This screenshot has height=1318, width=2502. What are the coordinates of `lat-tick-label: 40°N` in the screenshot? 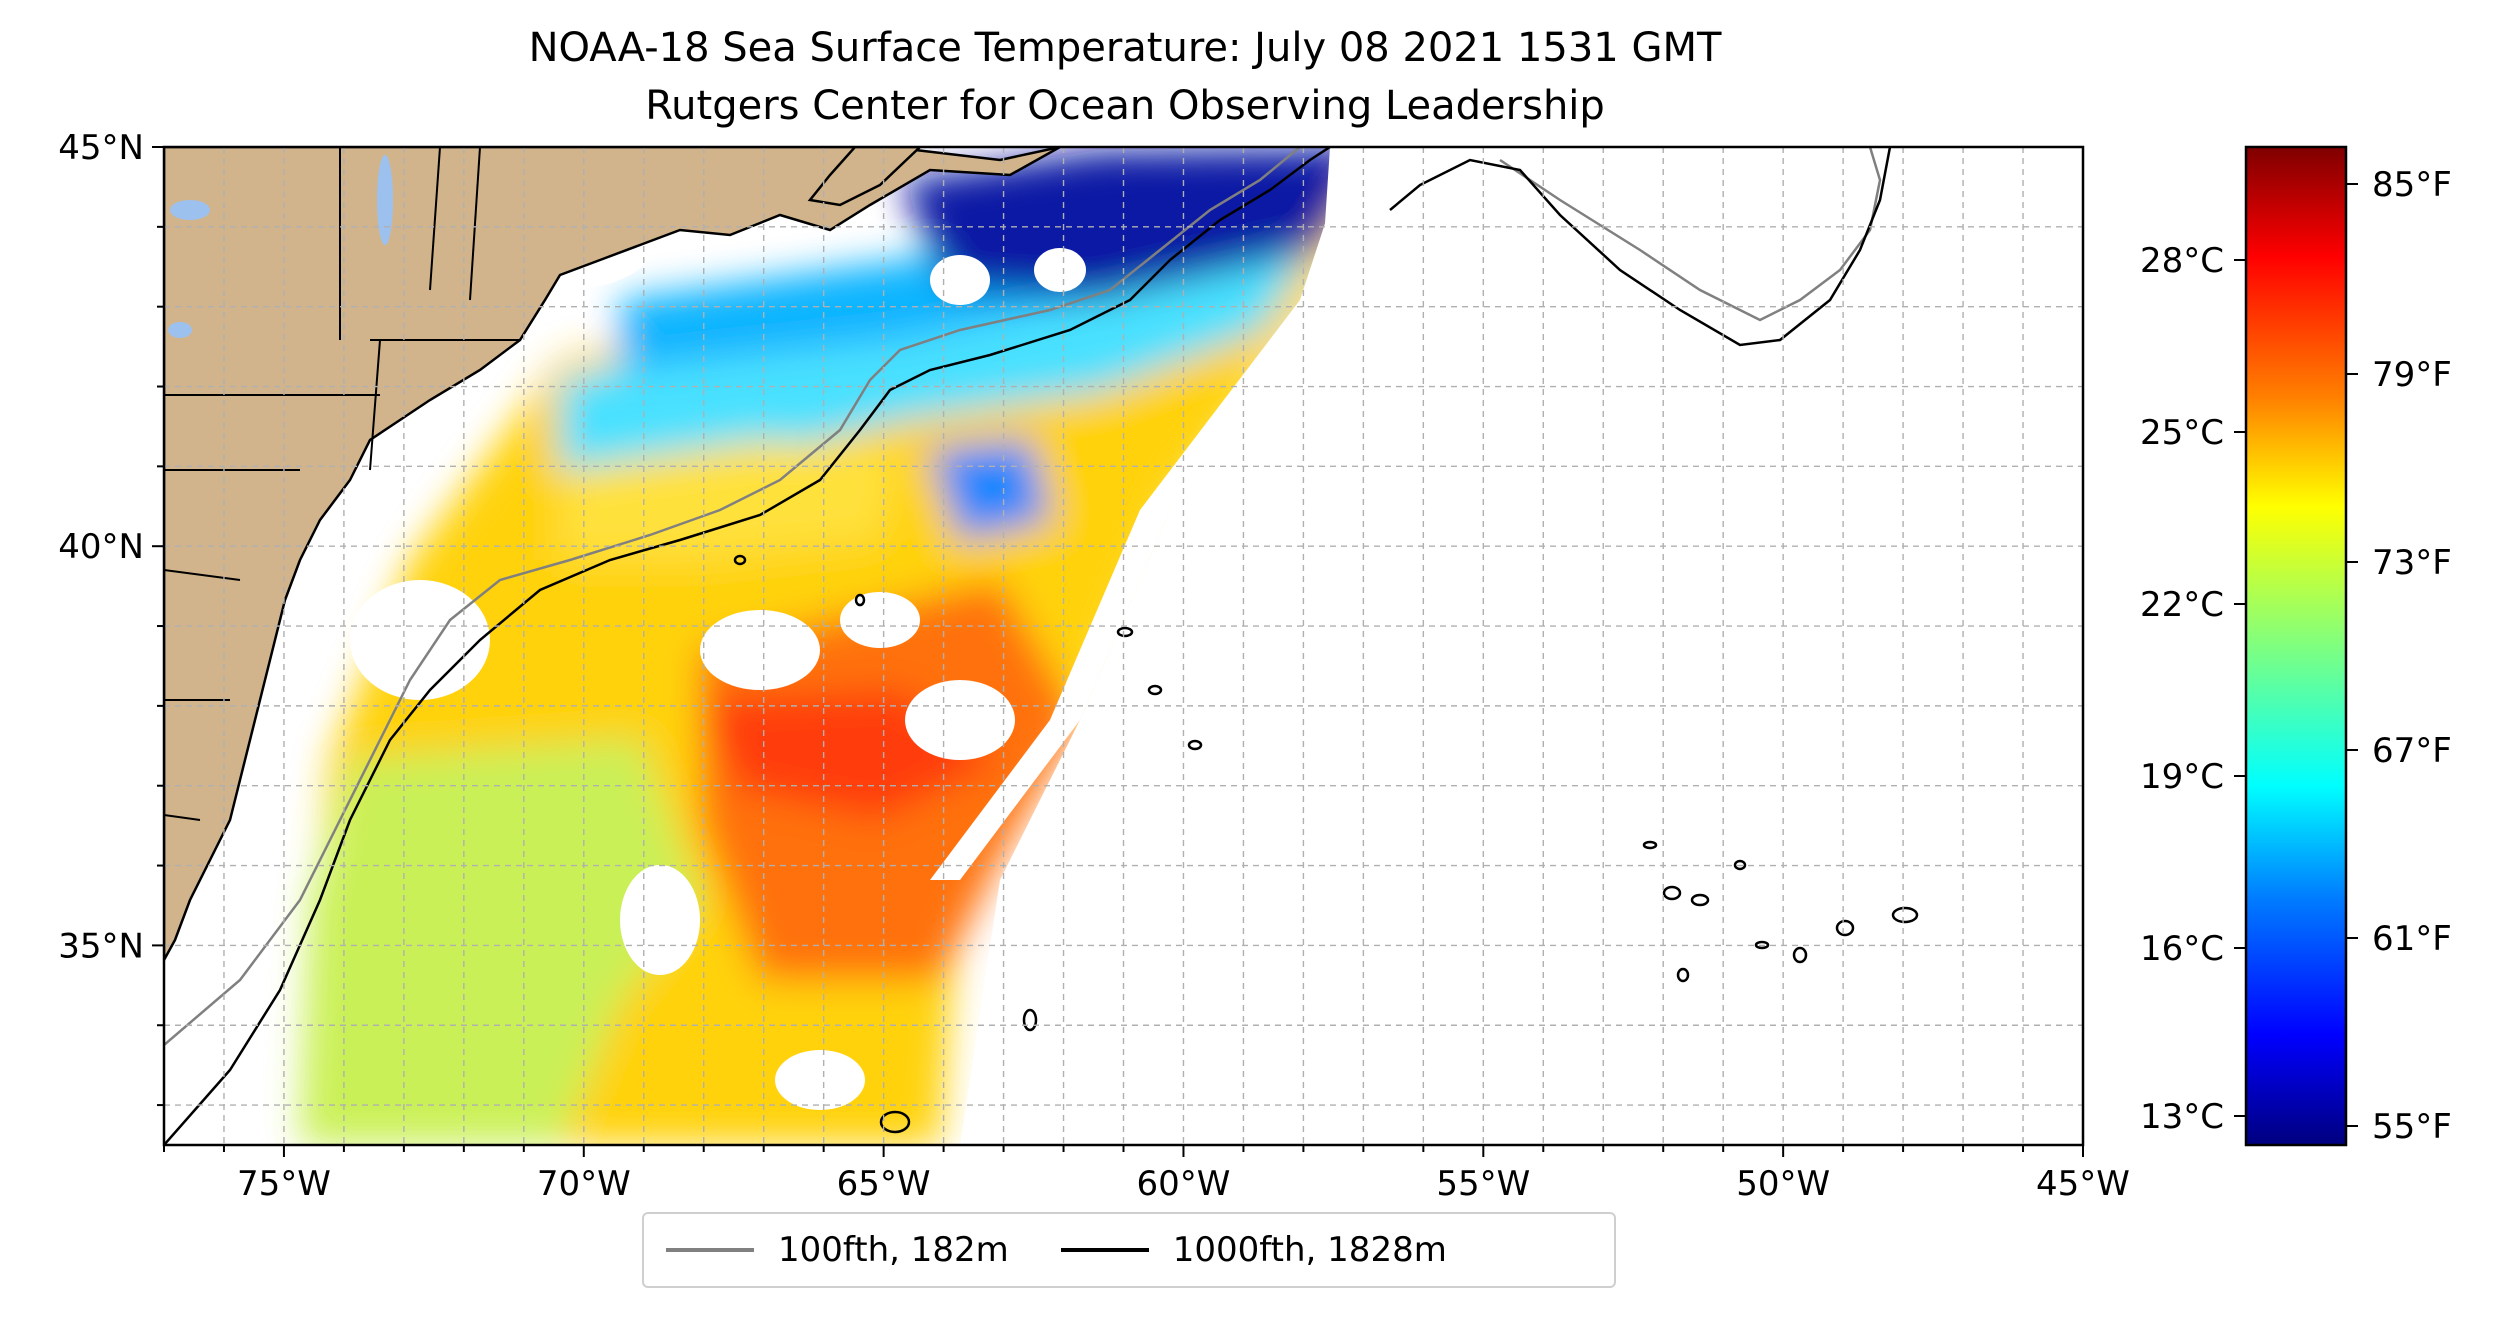 It's located at (101, 547).